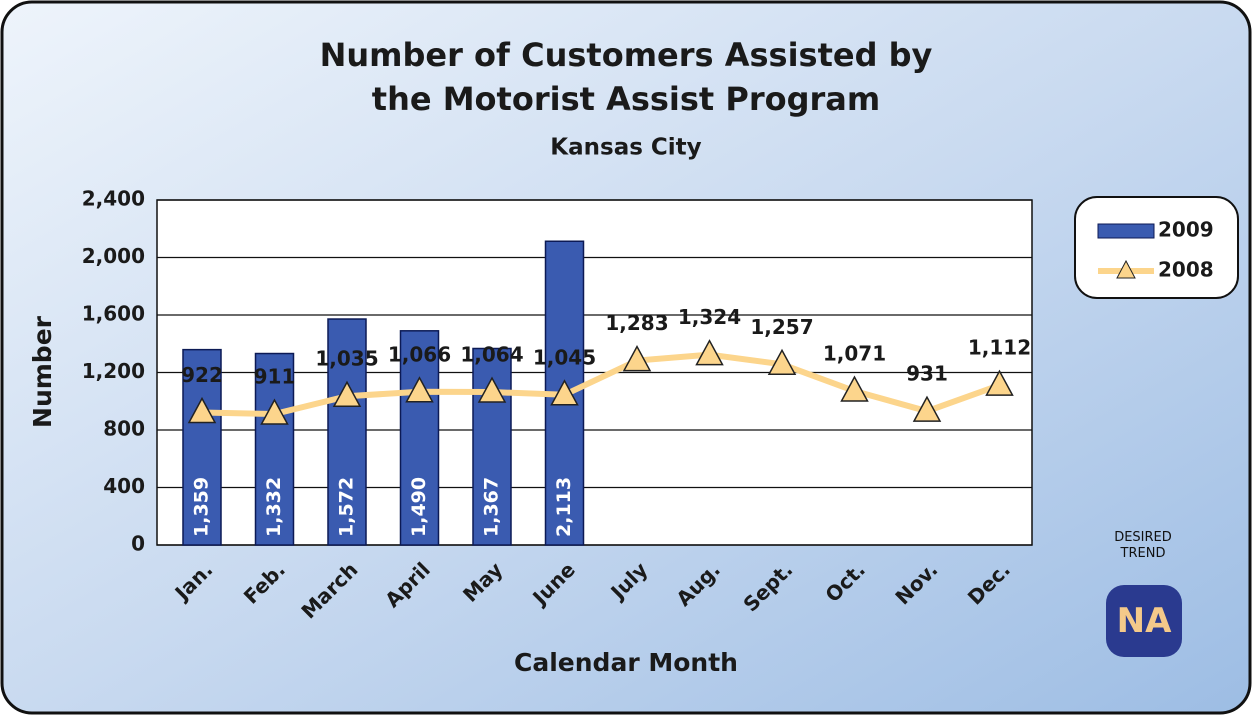 The width and height of the screenshot is (1252, 715). What do you see at coordinates (346, 359) in the screenshot?
I see `line-value-label: 1,035` at bounding box center [346, 359].